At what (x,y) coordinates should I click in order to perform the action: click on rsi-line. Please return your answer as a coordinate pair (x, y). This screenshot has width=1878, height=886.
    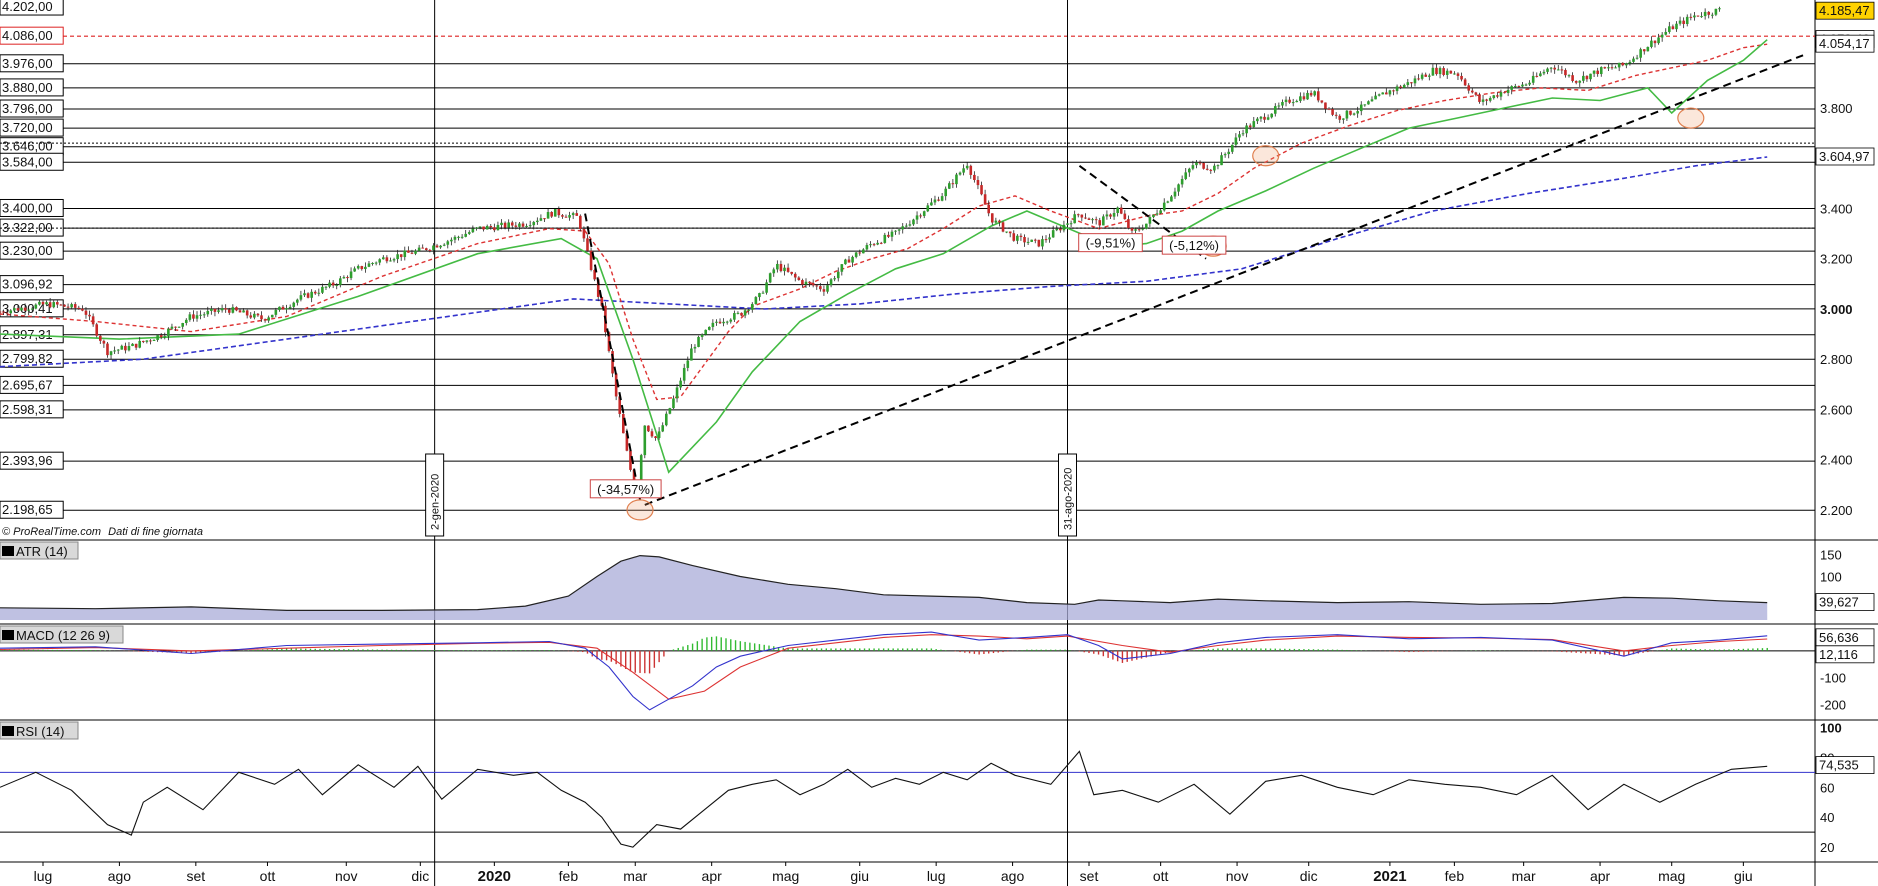
    Looking at the image, I should click on (884, 799).